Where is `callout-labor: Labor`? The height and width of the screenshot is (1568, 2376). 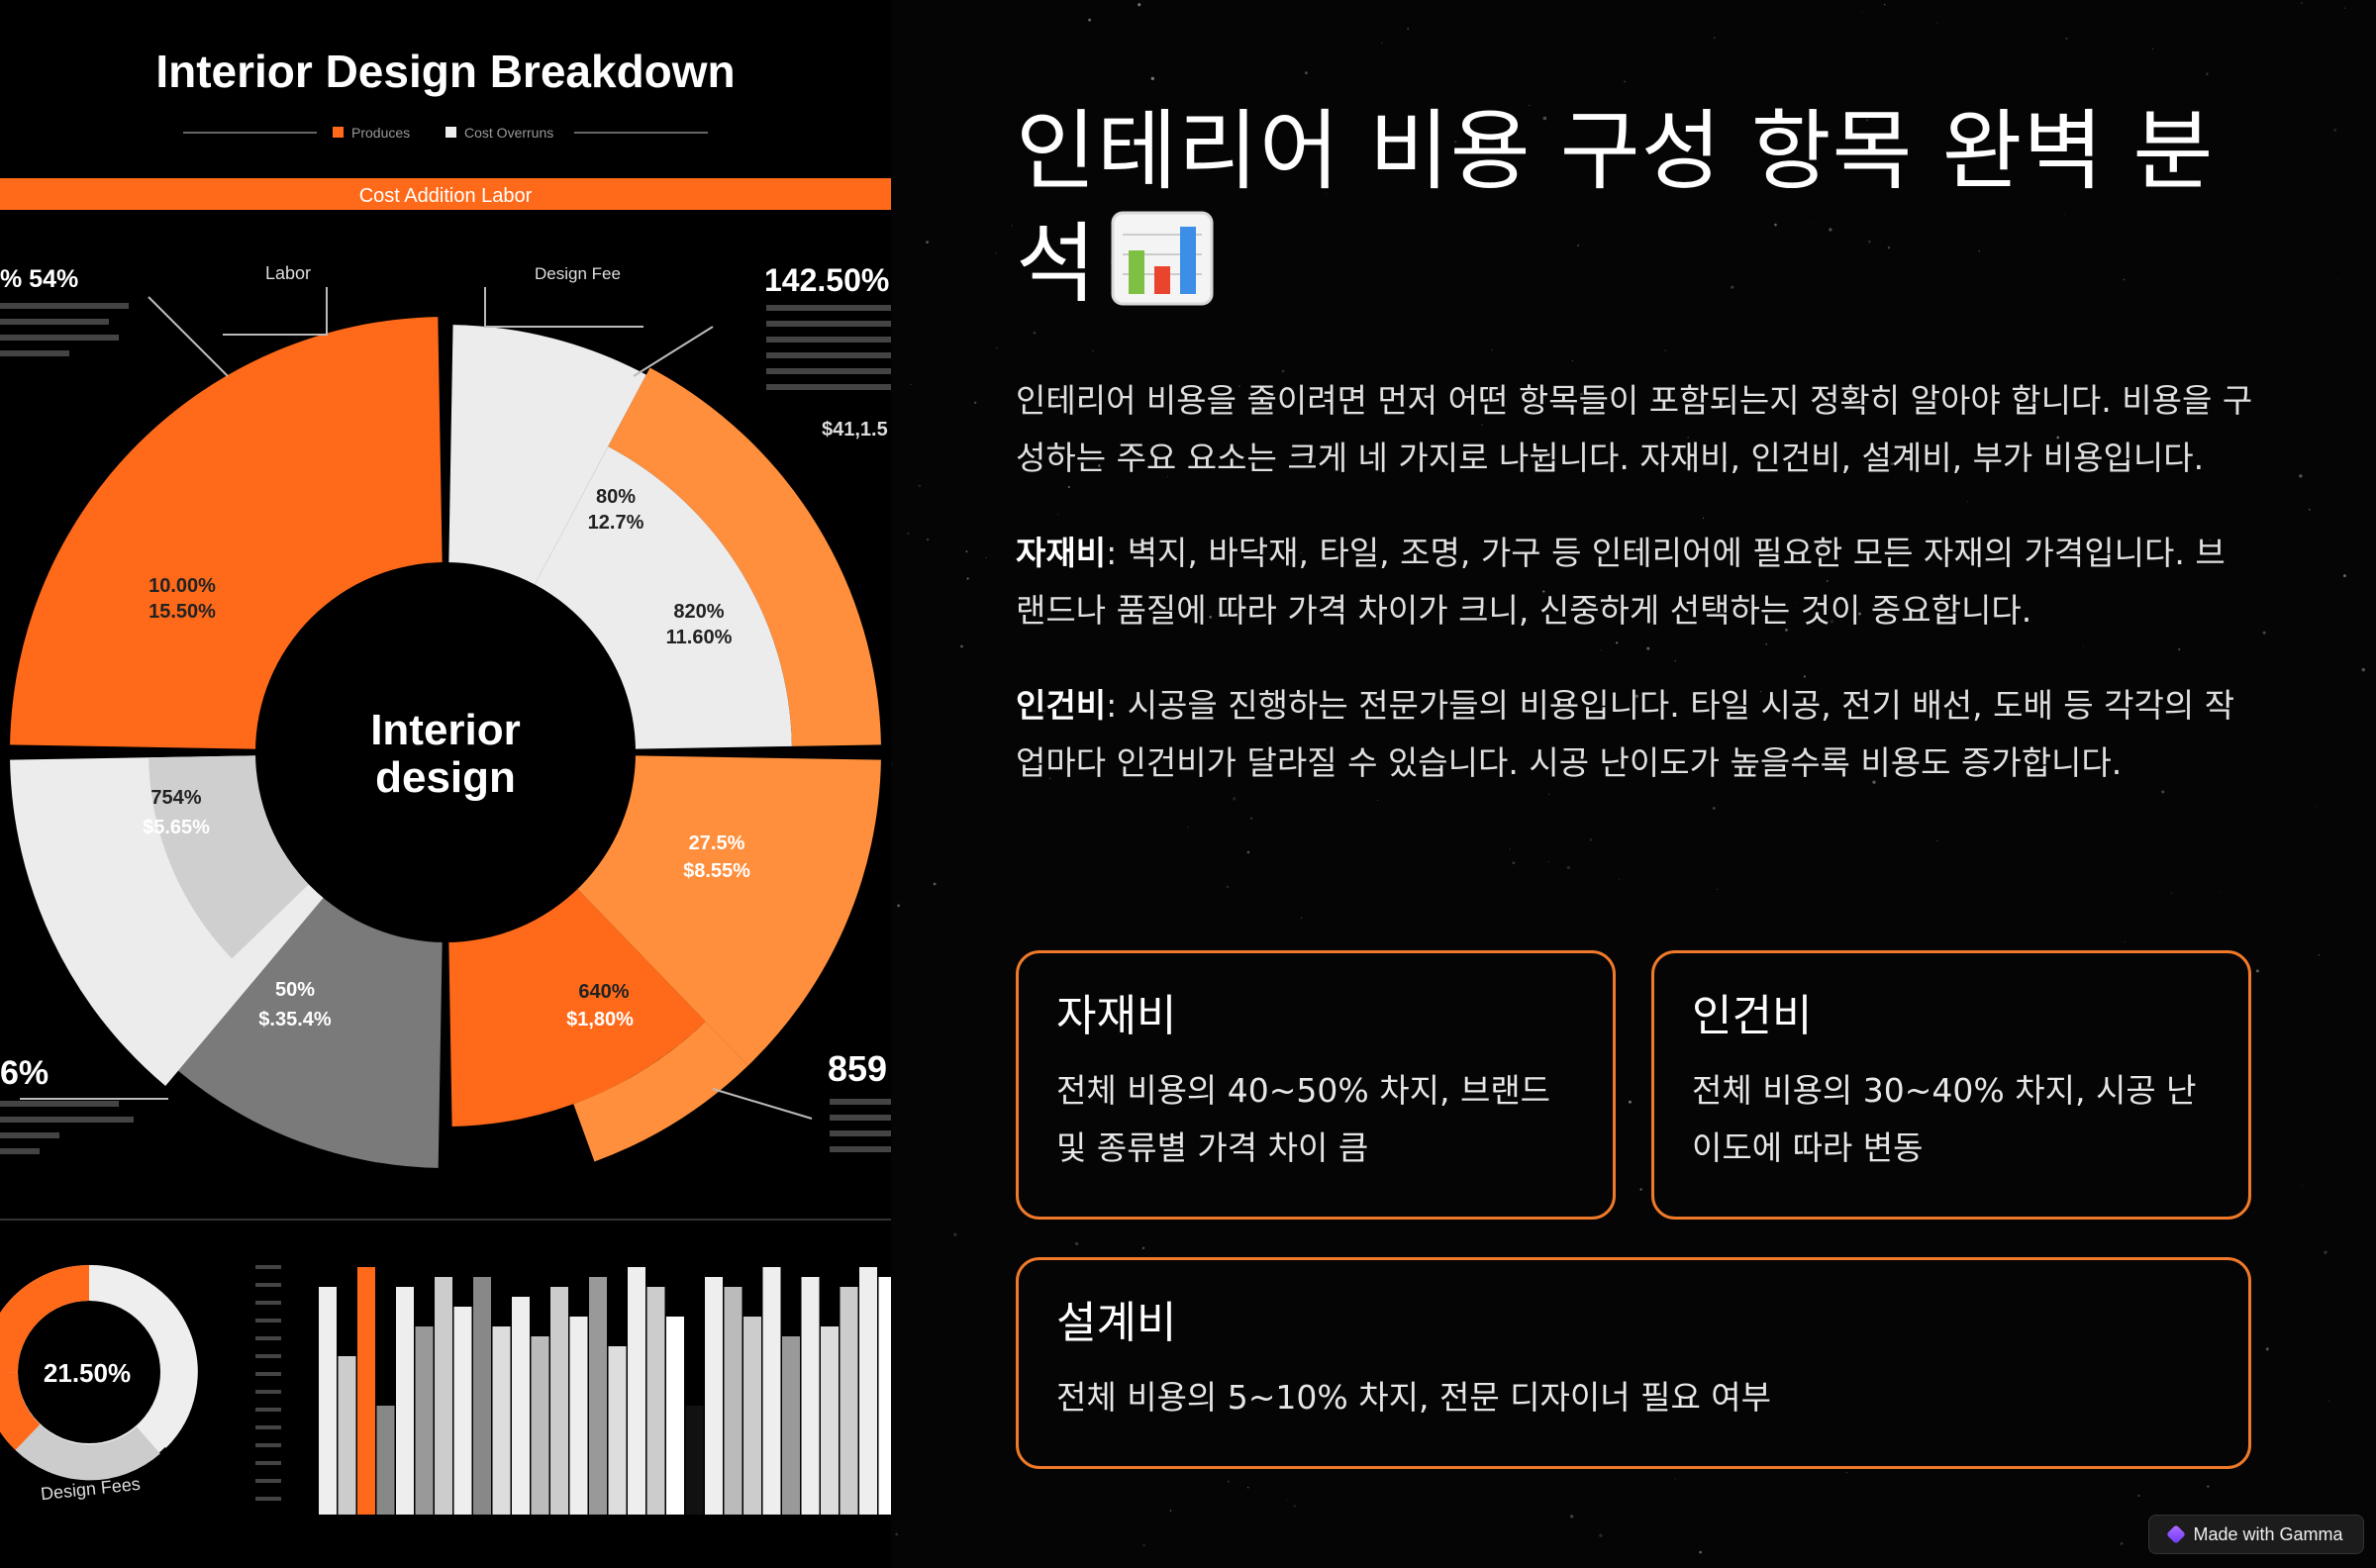 callout-labor: Labor is located at coordinates (288, 273).